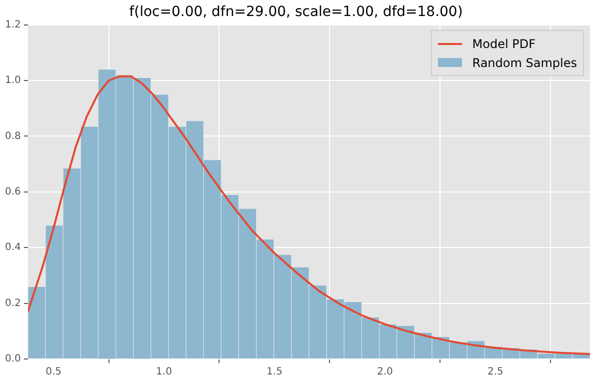  I want to click on y-tick-label: 0.0, so click(12, 359).